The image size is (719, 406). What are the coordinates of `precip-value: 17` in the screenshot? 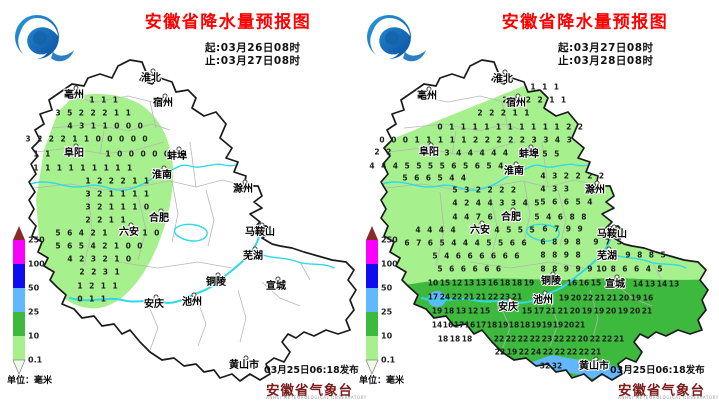 It's located at (433, 297).